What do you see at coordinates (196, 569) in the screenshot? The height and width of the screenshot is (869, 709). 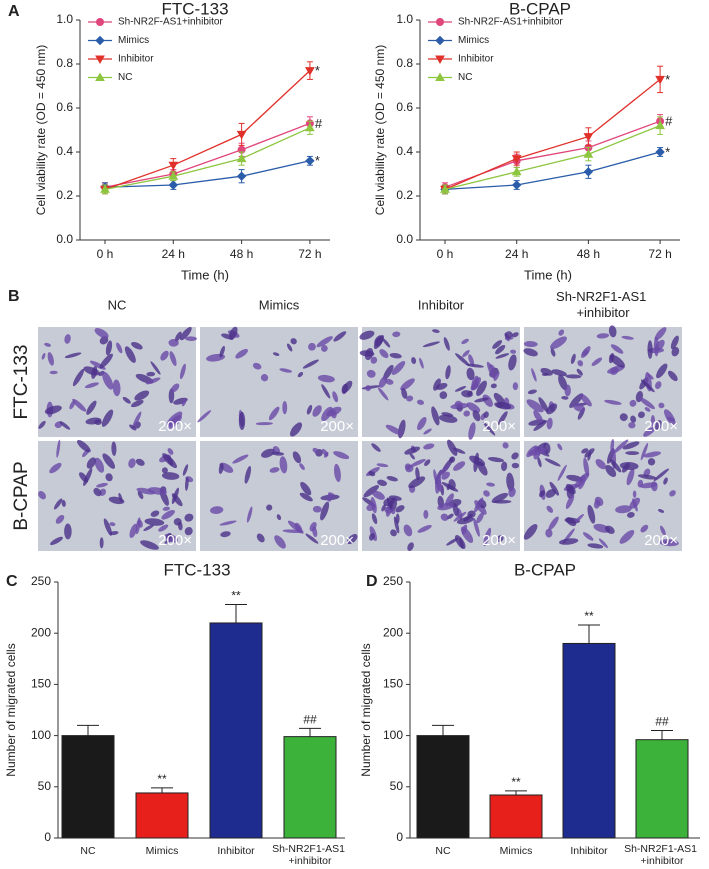 I see `chart-title: FTC-133` at bounding box center [196, 569].